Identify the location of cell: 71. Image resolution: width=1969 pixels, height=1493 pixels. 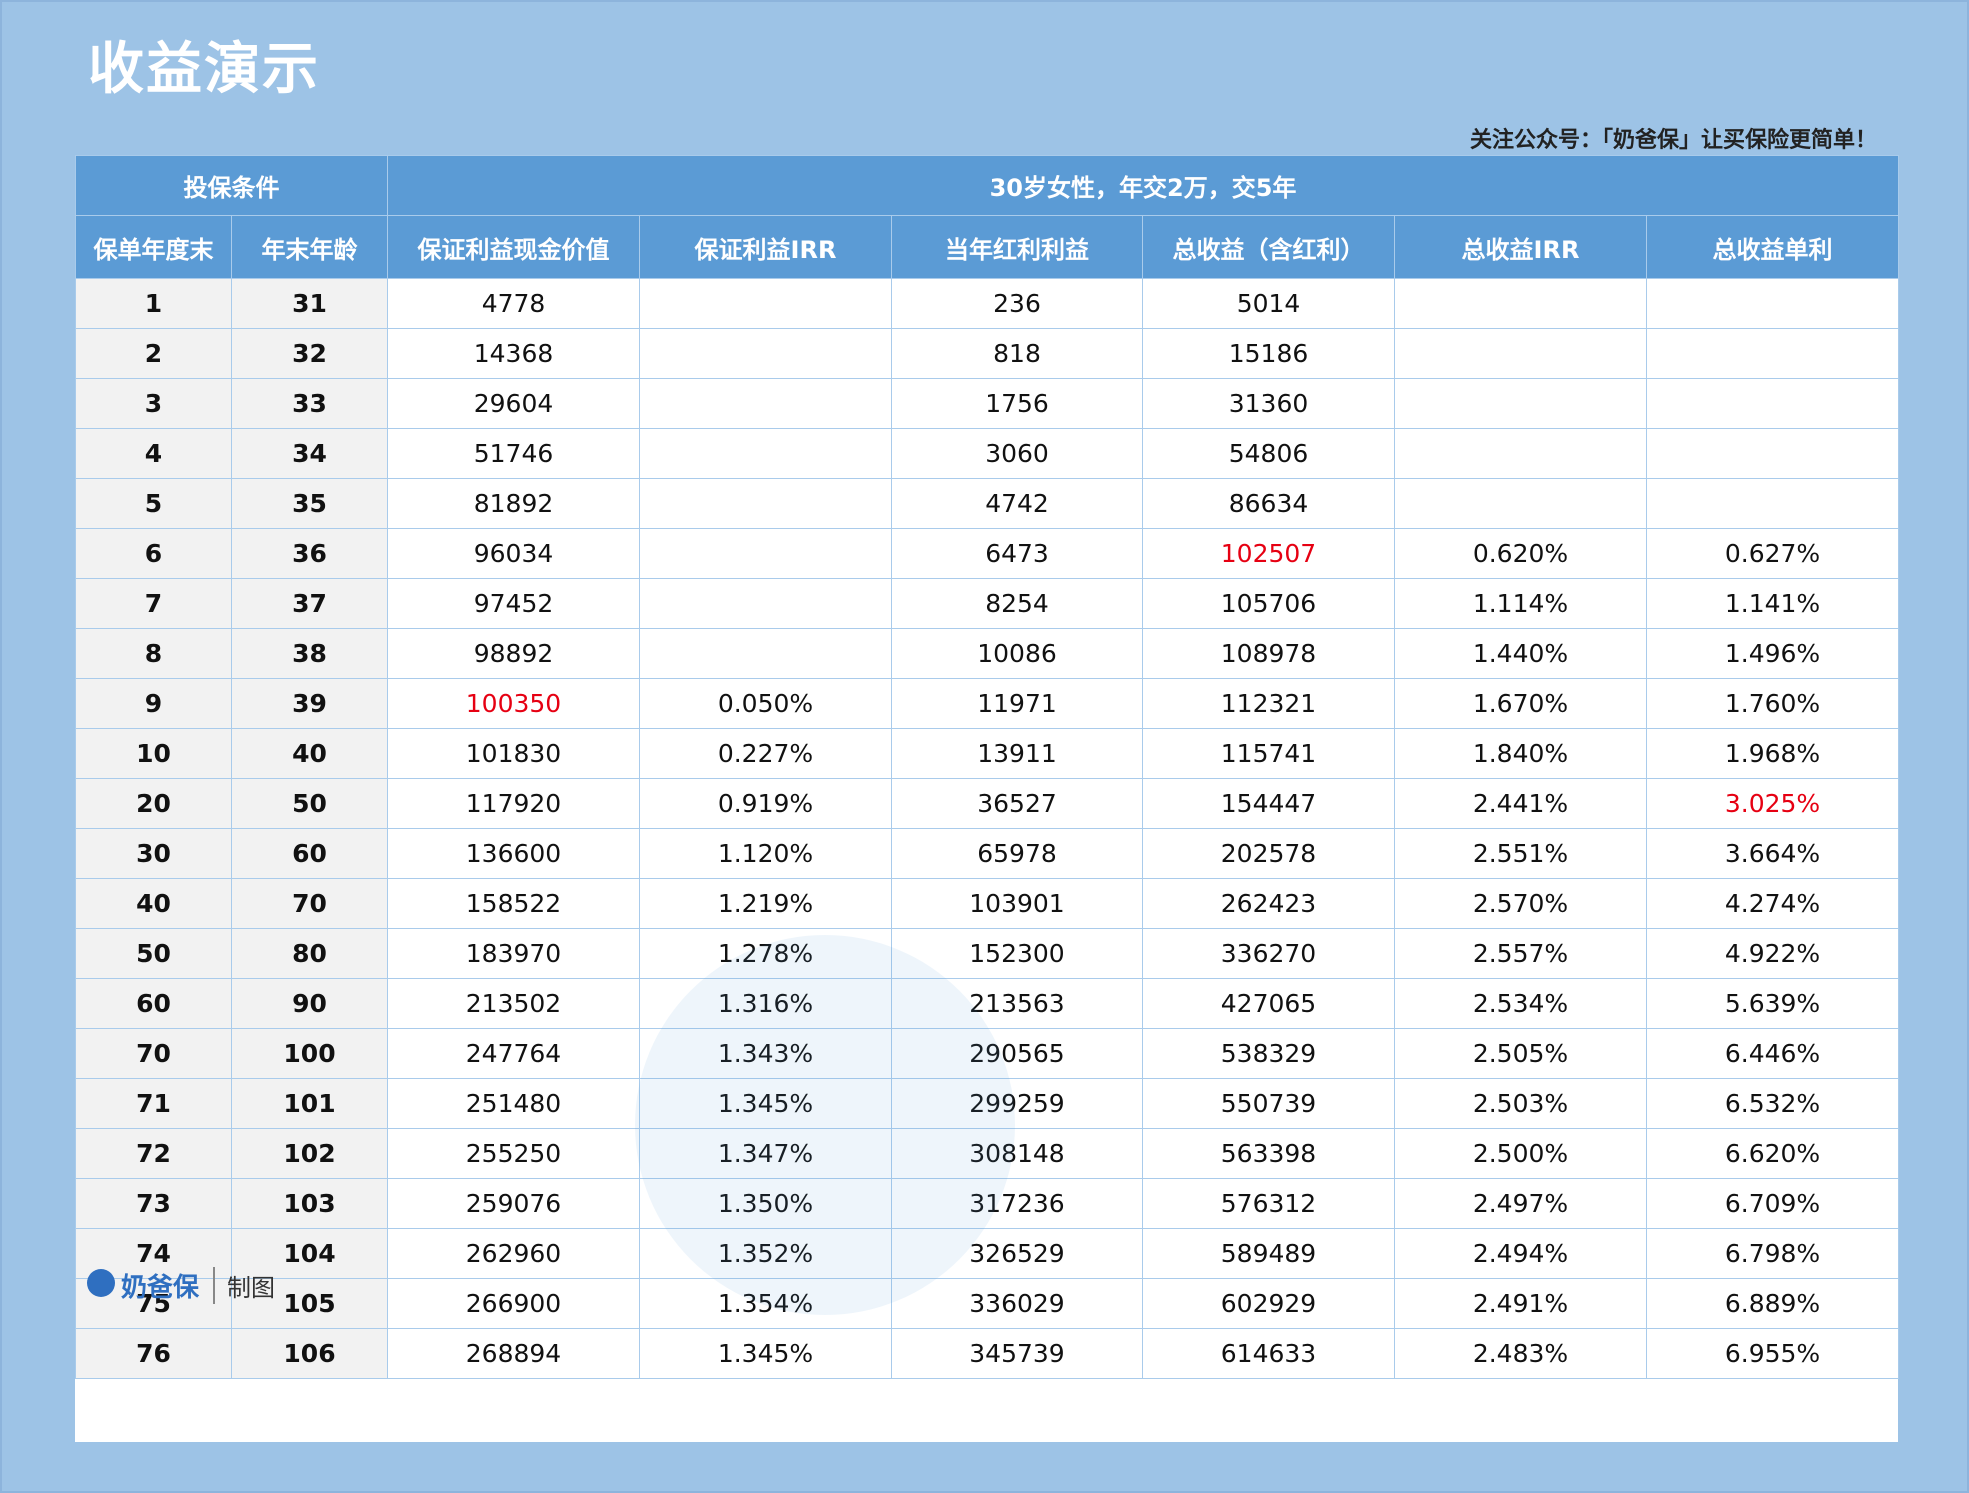
(153, 1103).